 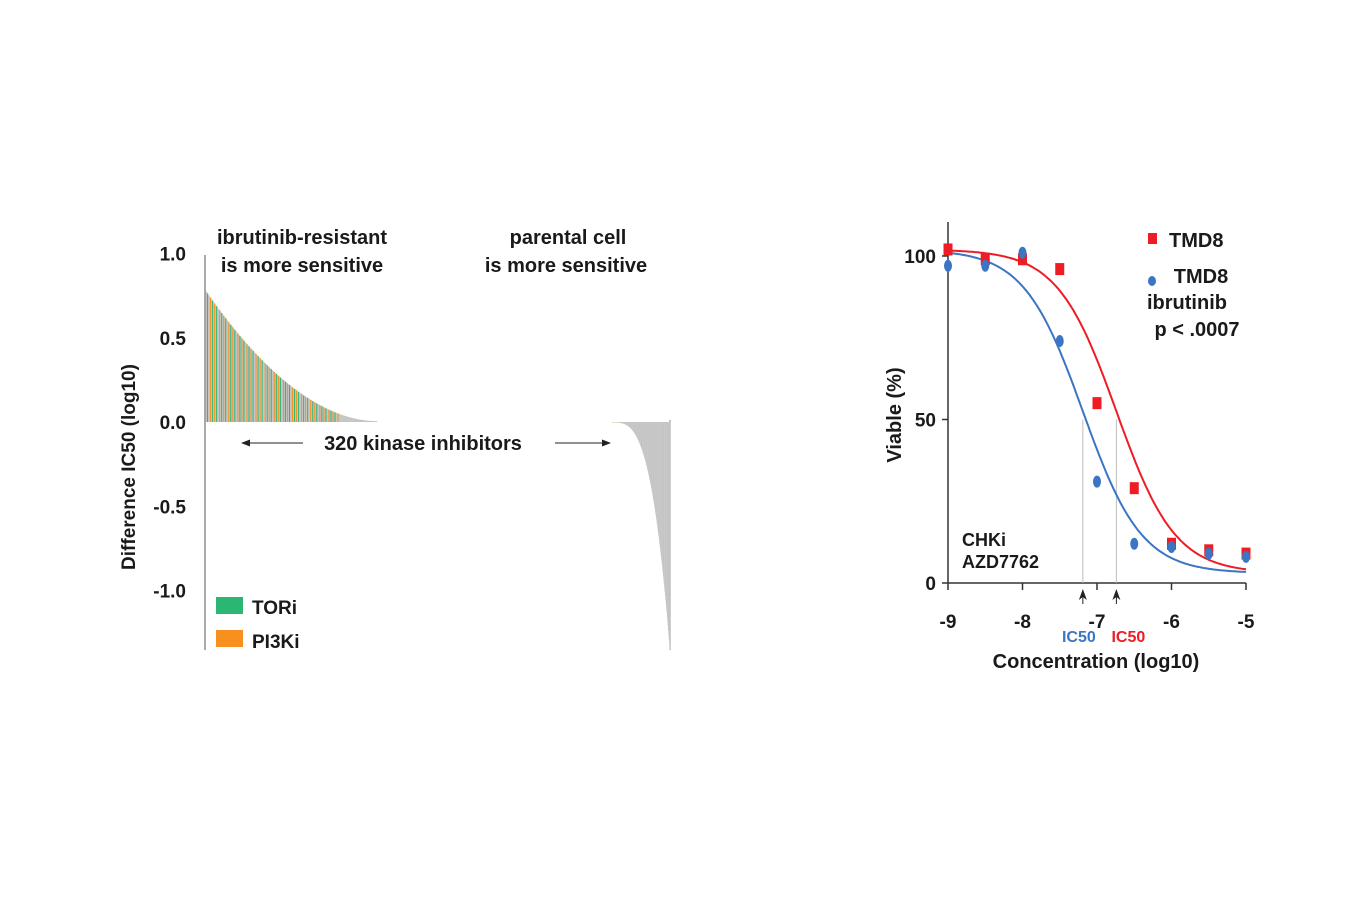 What do you see at coordinates (568, 238) in the screenshot?
I see `right-header-line-1: parental cell` at bounding box center [568, 238].